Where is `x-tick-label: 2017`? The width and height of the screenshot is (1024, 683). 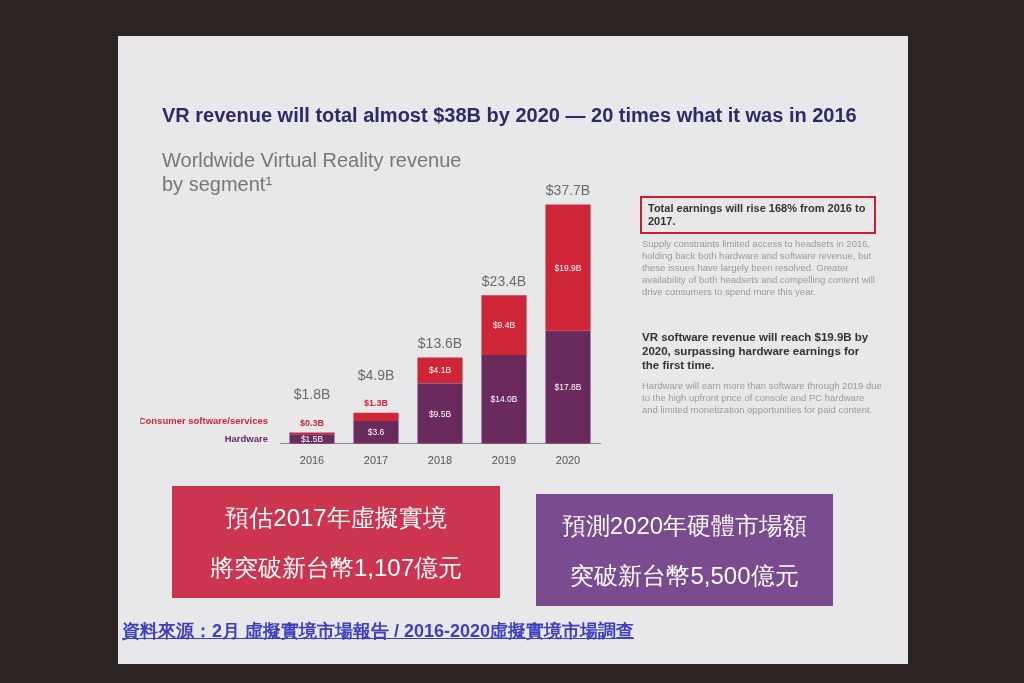
x-tick-label: 2017 is located at coordinates (376, 460).